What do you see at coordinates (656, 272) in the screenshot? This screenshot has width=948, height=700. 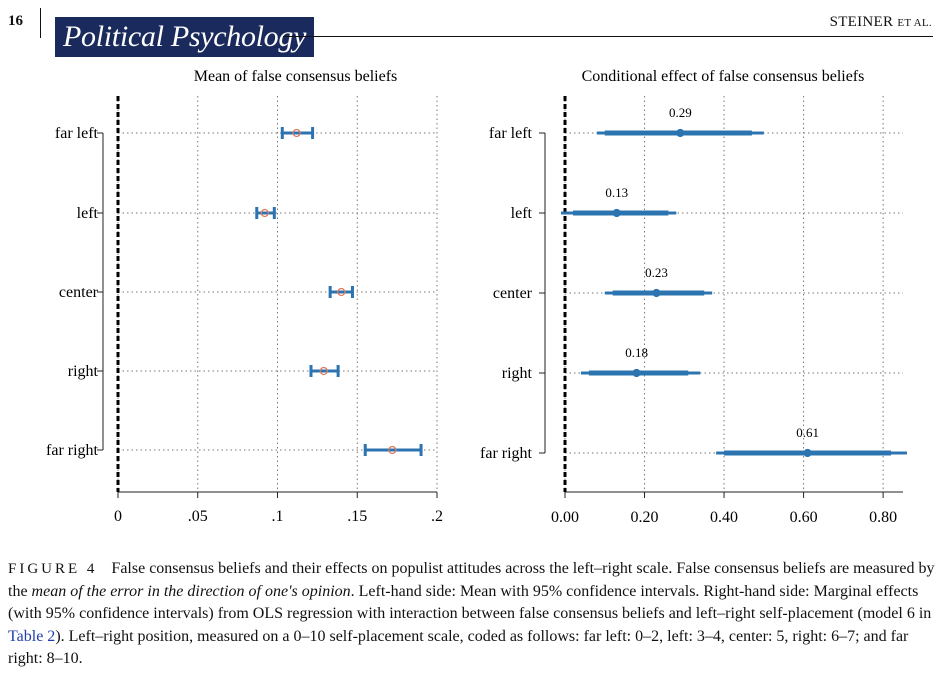 I see `right-value-label: 0.23` at bounding box center [656, 272].